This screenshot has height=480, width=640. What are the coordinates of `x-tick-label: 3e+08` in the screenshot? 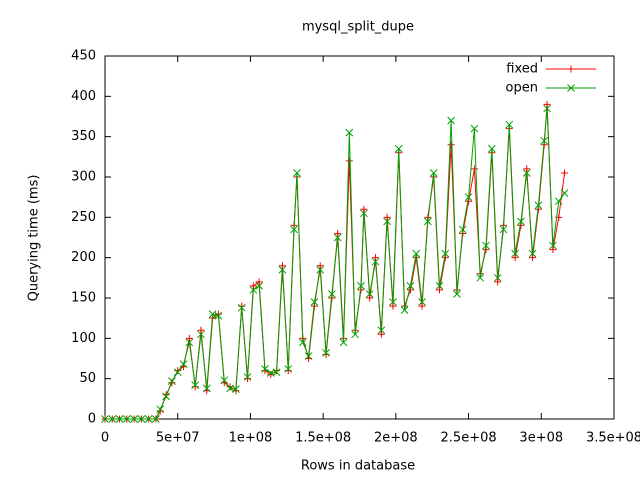 It's located at (541, 438).